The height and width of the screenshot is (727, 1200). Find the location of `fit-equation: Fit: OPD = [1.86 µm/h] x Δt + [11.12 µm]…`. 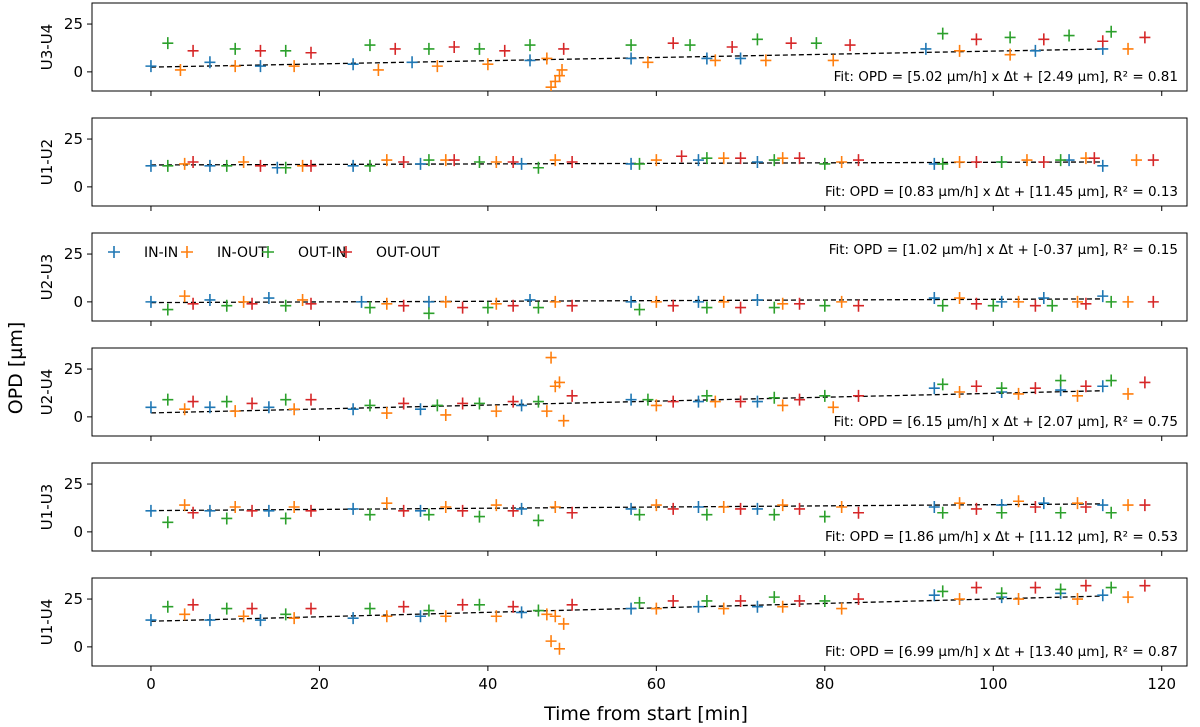

fit-equation: Fit: OPD = [1.86 µm/h] x Δt + [11.12 µm]… is located at coordinates (1001, 537).